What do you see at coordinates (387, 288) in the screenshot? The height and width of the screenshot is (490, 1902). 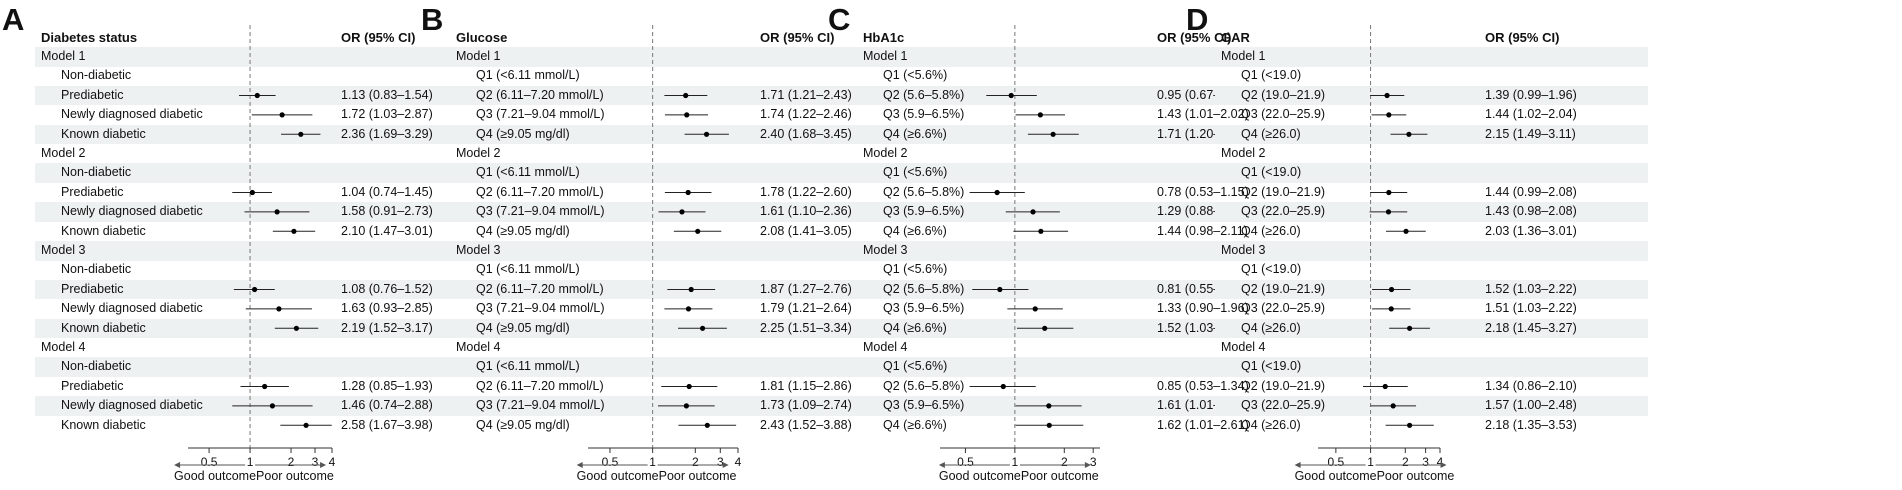 I see `or-ci-value: 1.08 (0.76–1.52)` at bounding box center [387, 288].